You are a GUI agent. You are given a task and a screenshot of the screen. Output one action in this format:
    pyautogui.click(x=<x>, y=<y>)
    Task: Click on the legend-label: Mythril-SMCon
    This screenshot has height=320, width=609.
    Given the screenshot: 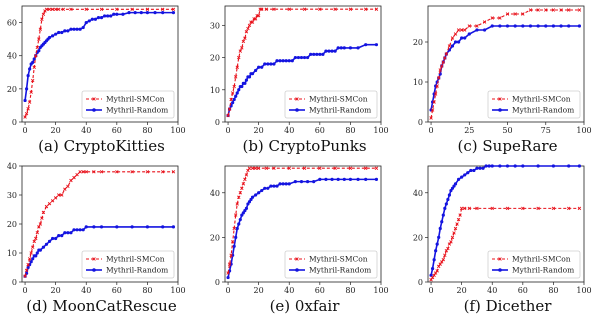 What is the action you would take?
    pyautogui.click(x=541, y=259)
    